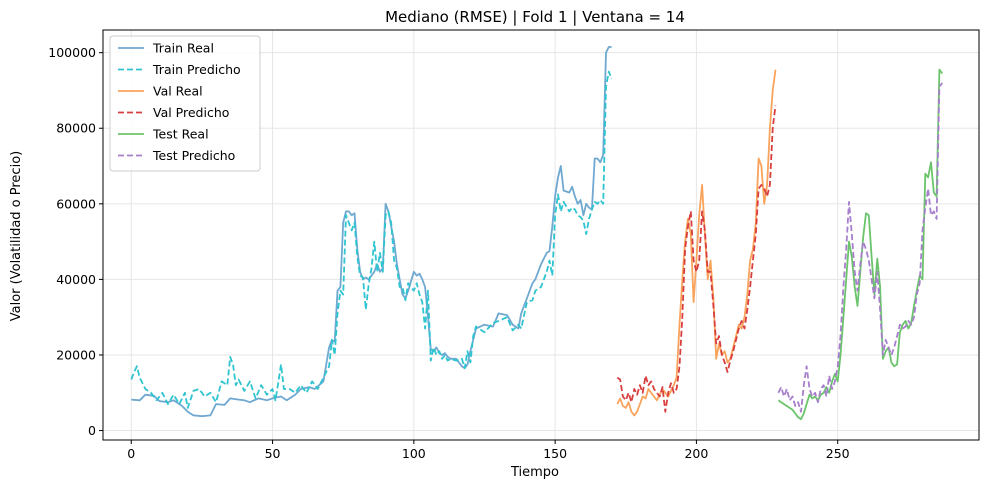 The height and width of the screenshot is (490, 989). Describe the element at coordinates (191, 112) in the screenshot. I see `legend-label-val-predicho: Val Predicho` at that location.